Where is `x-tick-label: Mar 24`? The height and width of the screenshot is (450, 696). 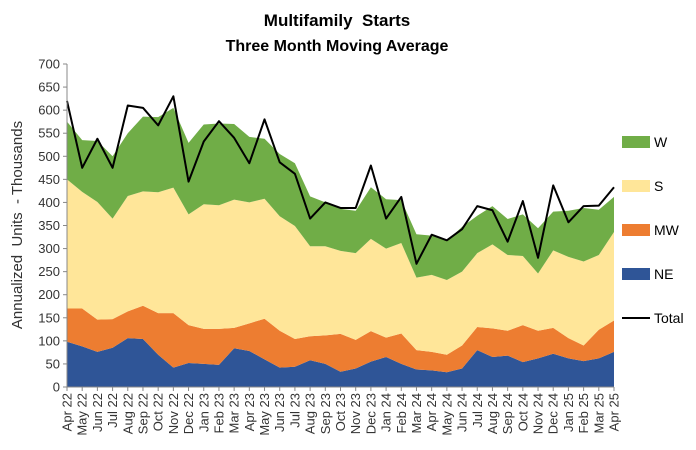 x-tick-label: Mar 24 is located at coordinates (416, 413).